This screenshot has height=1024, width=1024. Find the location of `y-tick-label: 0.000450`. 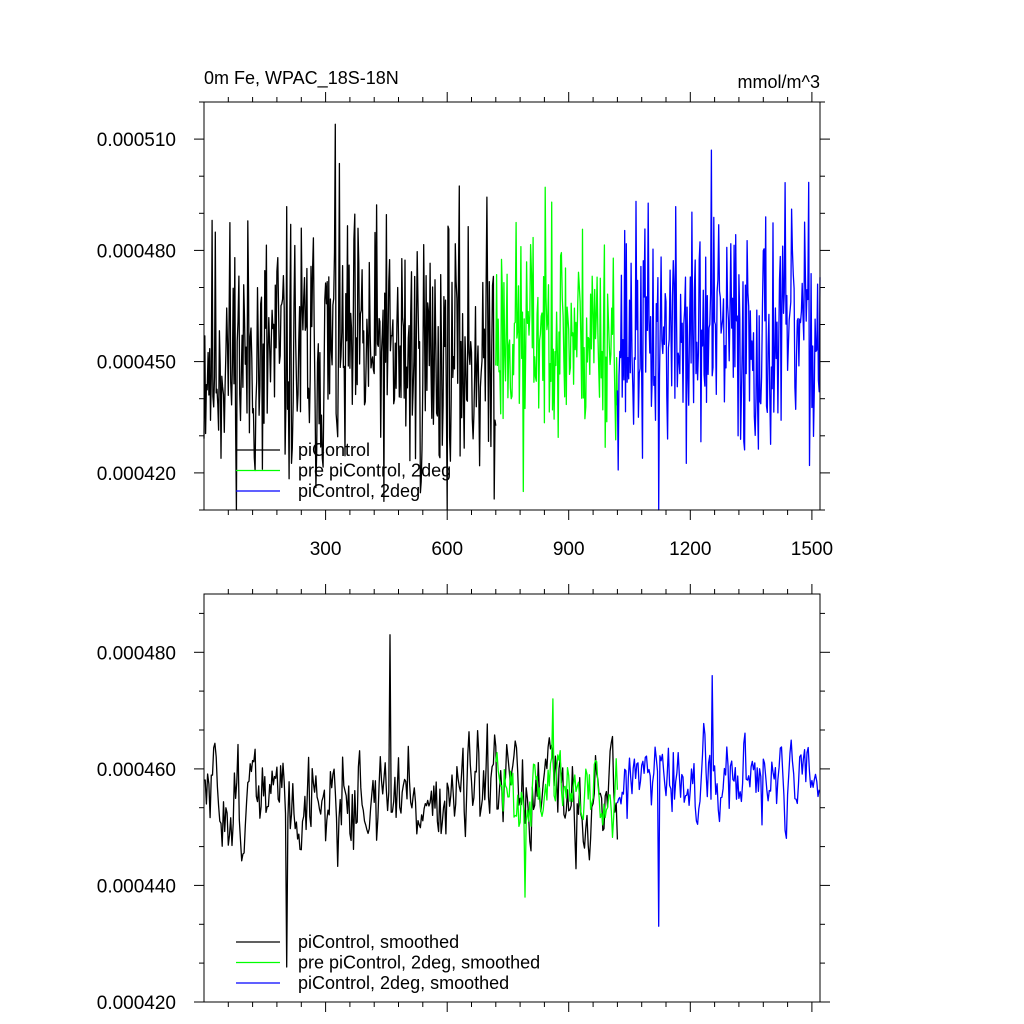

y-tick-label: 0.000450 is located at coordinates (136, 363).